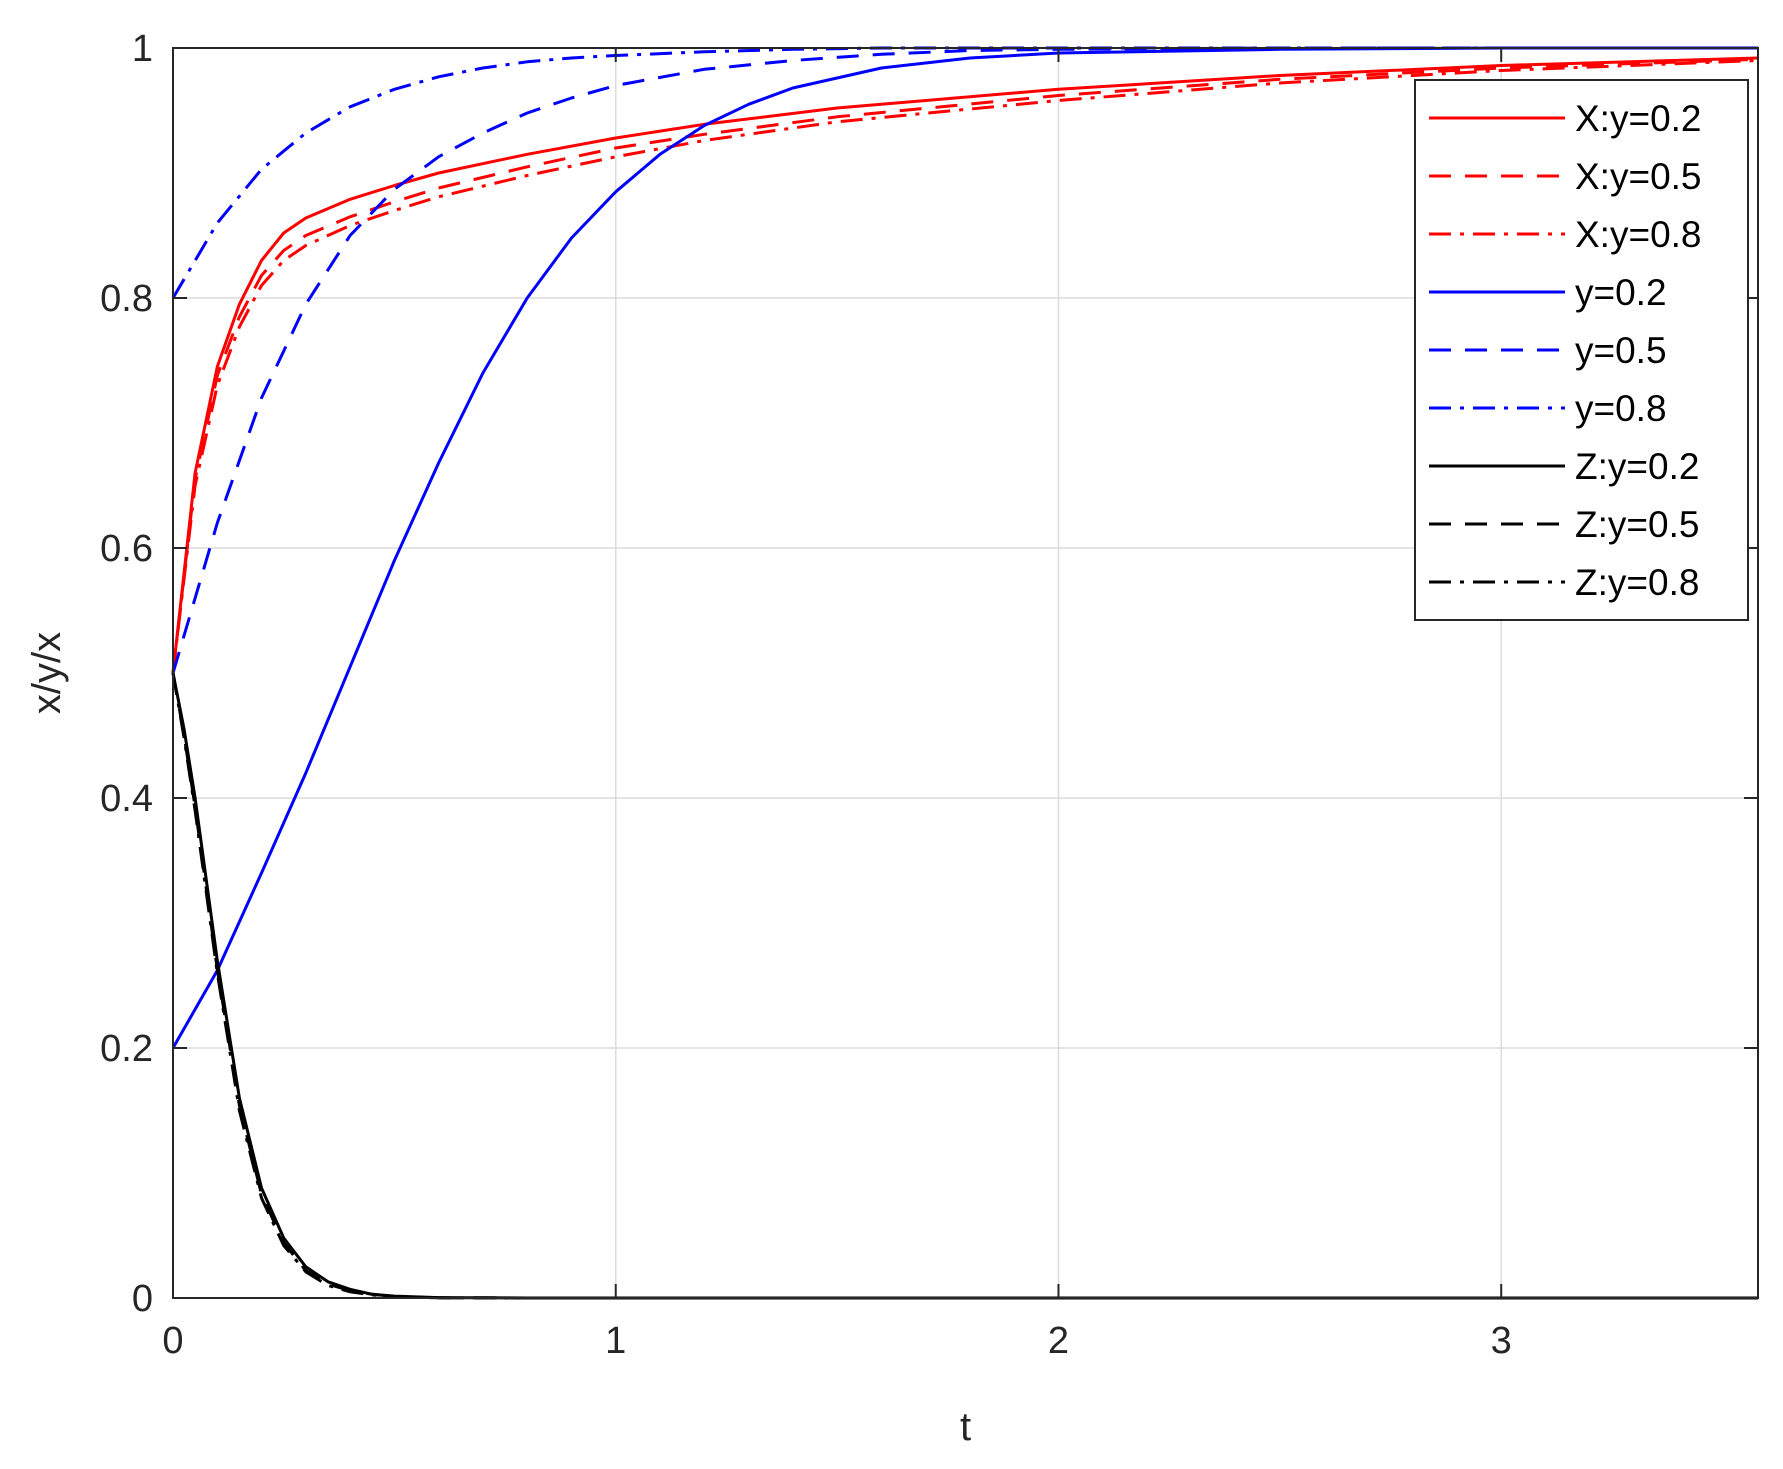 The image size is (1783, 1469). Describe the element at coordinates (1637, 582) in the screenshot. I see `legend-label: Z:y=0.8` at that location.